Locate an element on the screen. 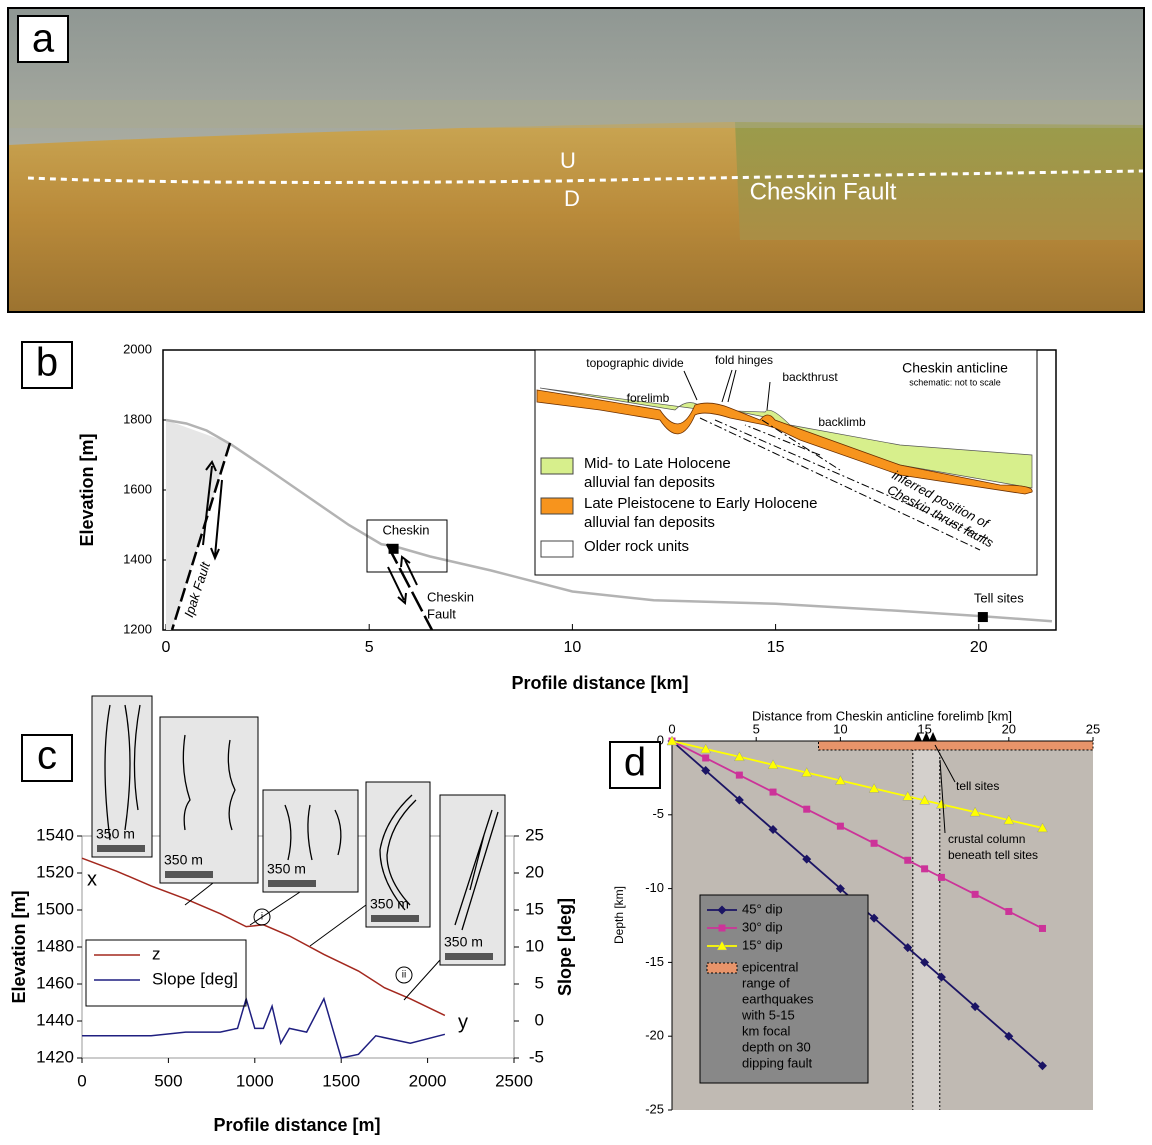 This screenshot has height=1145, width=1152. y-tick-label: 1600 is located at coordinates (137, 488).